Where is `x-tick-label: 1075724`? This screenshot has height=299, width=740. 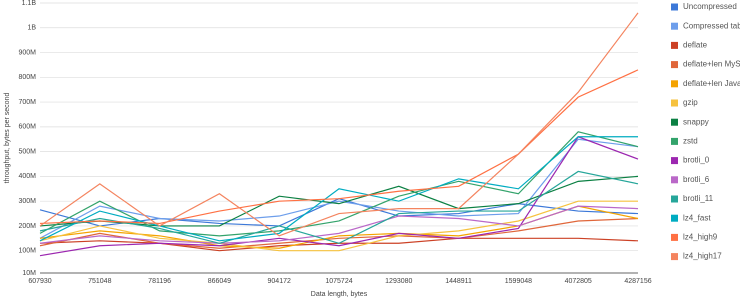
x-tick-label: 1075724 is located at coordinates (338, 281).